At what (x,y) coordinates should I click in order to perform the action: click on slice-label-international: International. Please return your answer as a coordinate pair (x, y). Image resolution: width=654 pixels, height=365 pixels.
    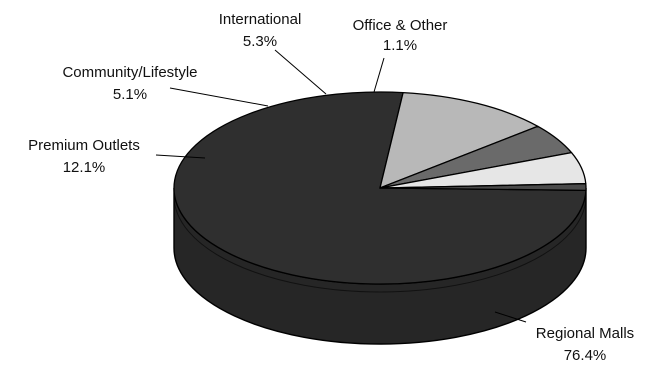
    Looking at the image, I should click on (260, 19).